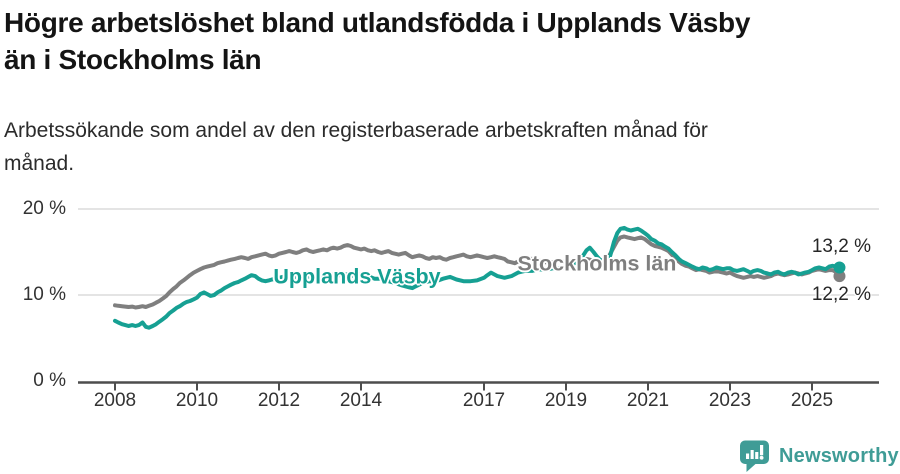 This screenshot has height=474, width=900. I want to click on newsworthy-logo-icon, so click(754, 456).